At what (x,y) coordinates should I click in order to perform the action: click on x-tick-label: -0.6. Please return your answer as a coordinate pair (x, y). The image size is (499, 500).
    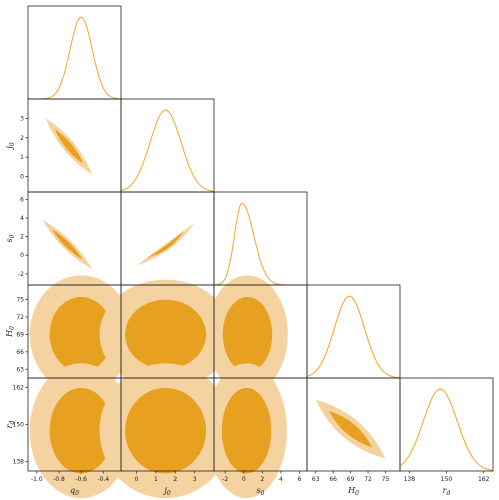
    Looking at the image, I should click on (81, 479).